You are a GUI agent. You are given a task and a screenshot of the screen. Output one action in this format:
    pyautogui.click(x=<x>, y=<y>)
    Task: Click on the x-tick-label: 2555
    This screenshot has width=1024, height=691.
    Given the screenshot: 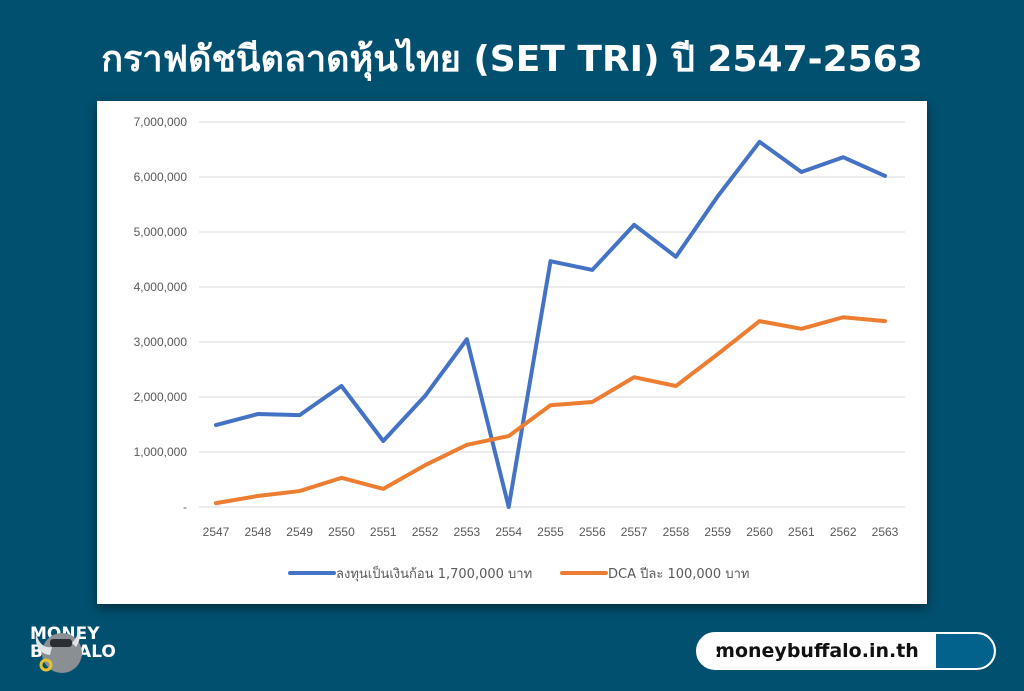 What is the action you would take?
    pyautogui.click(x=550, y=532)
    